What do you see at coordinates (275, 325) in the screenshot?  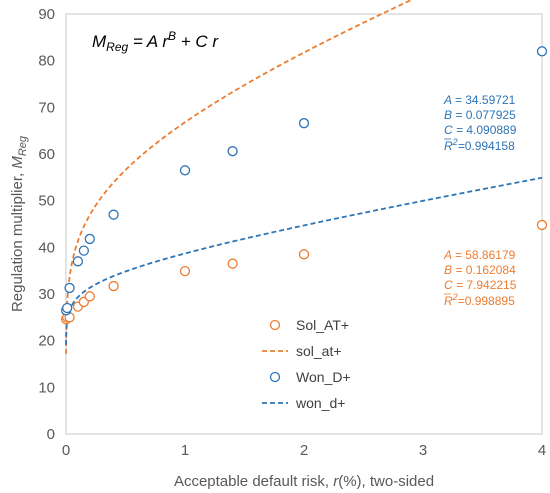 I see `legend-marker-sol-points` at bounding box center [275, 325].